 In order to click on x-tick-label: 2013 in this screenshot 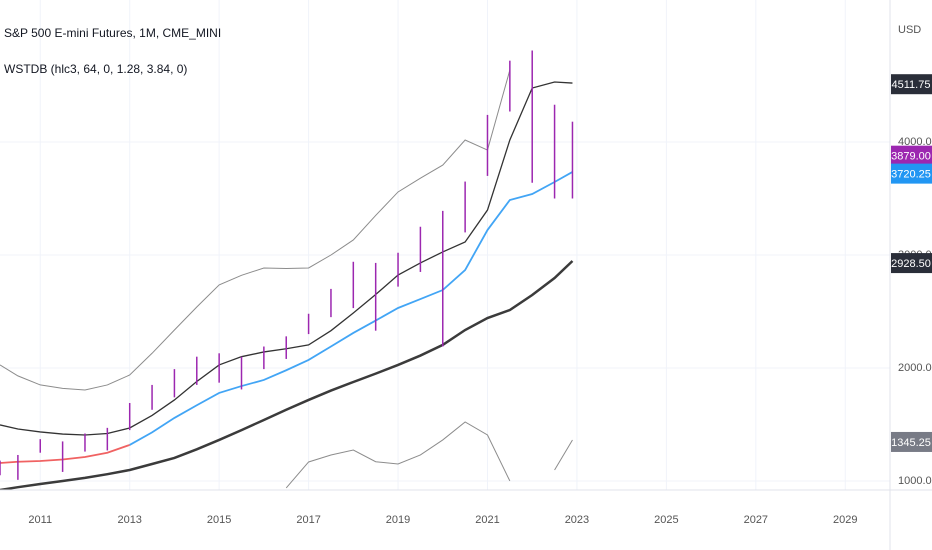, I will do `click(129, 520)`.